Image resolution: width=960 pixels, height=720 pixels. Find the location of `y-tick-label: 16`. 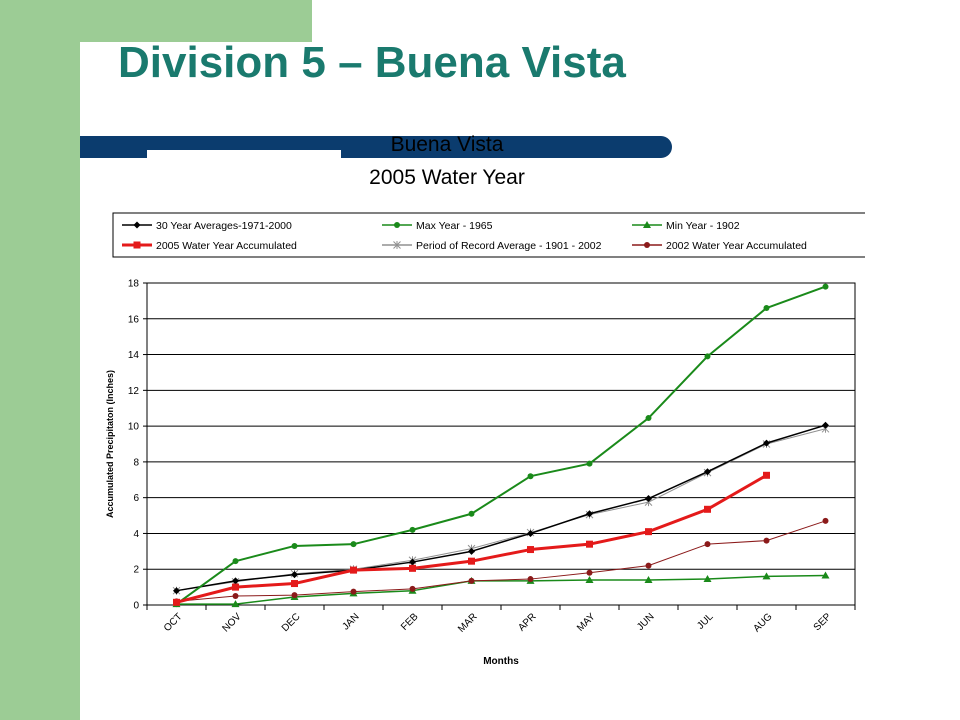

y-tick-label: 16 is located at coordinates (134, 319).